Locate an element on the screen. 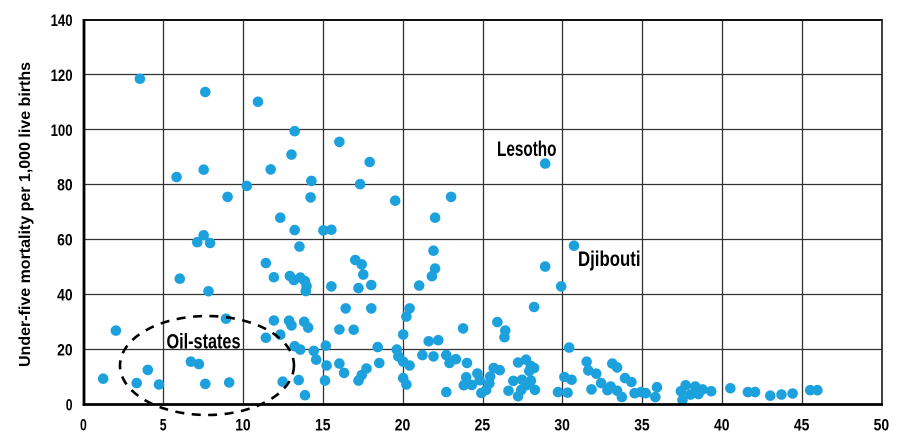  svg-text: 15 is located at coordinates (323, 426).